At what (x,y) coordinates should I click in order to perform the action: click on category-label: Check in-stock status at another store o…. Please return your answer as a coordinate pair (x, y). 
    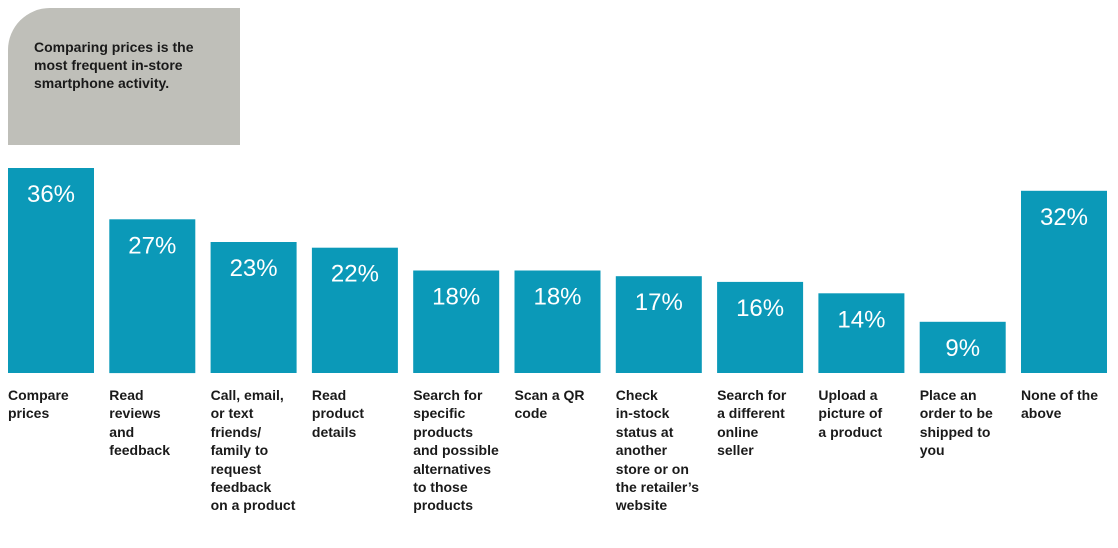
    Looking at the image, I should click on (657, 450).